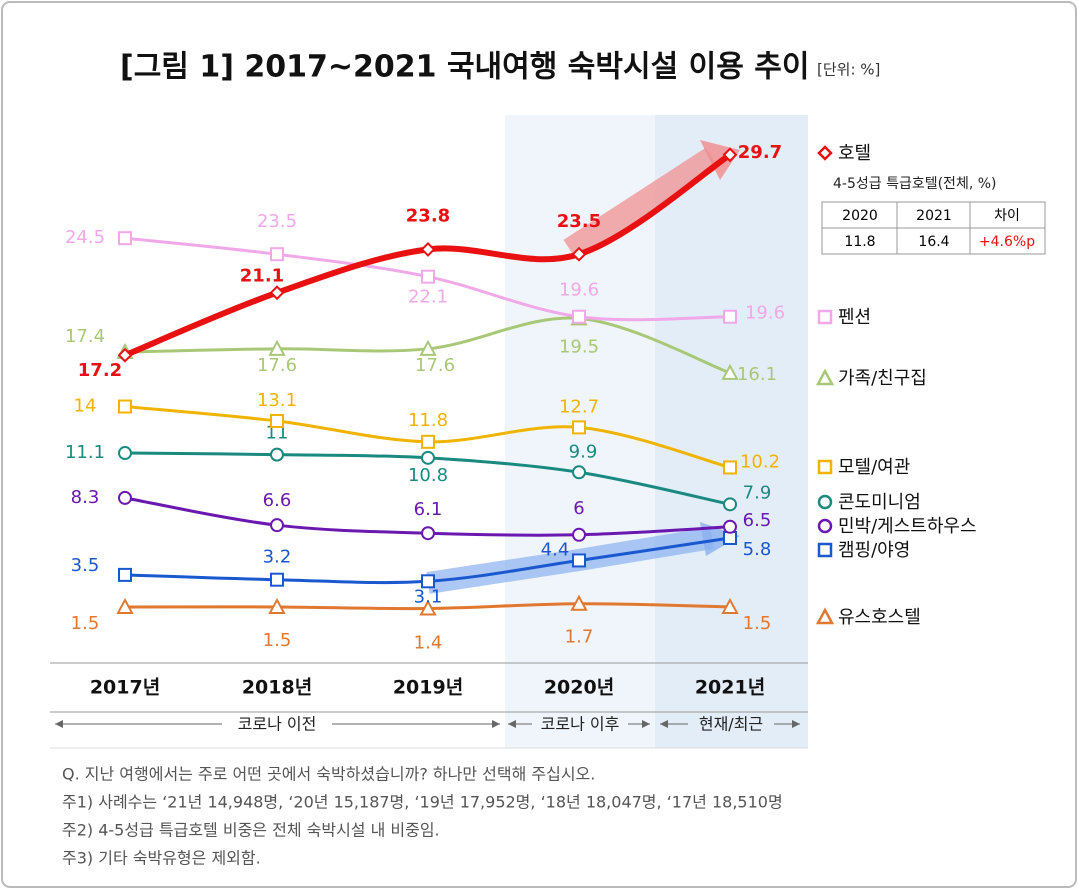 This screenshot has height=889, width=1078. Describe the element at coordinates (859, 242) in the screenshot. I see `table-cell: 11.8` at that location.